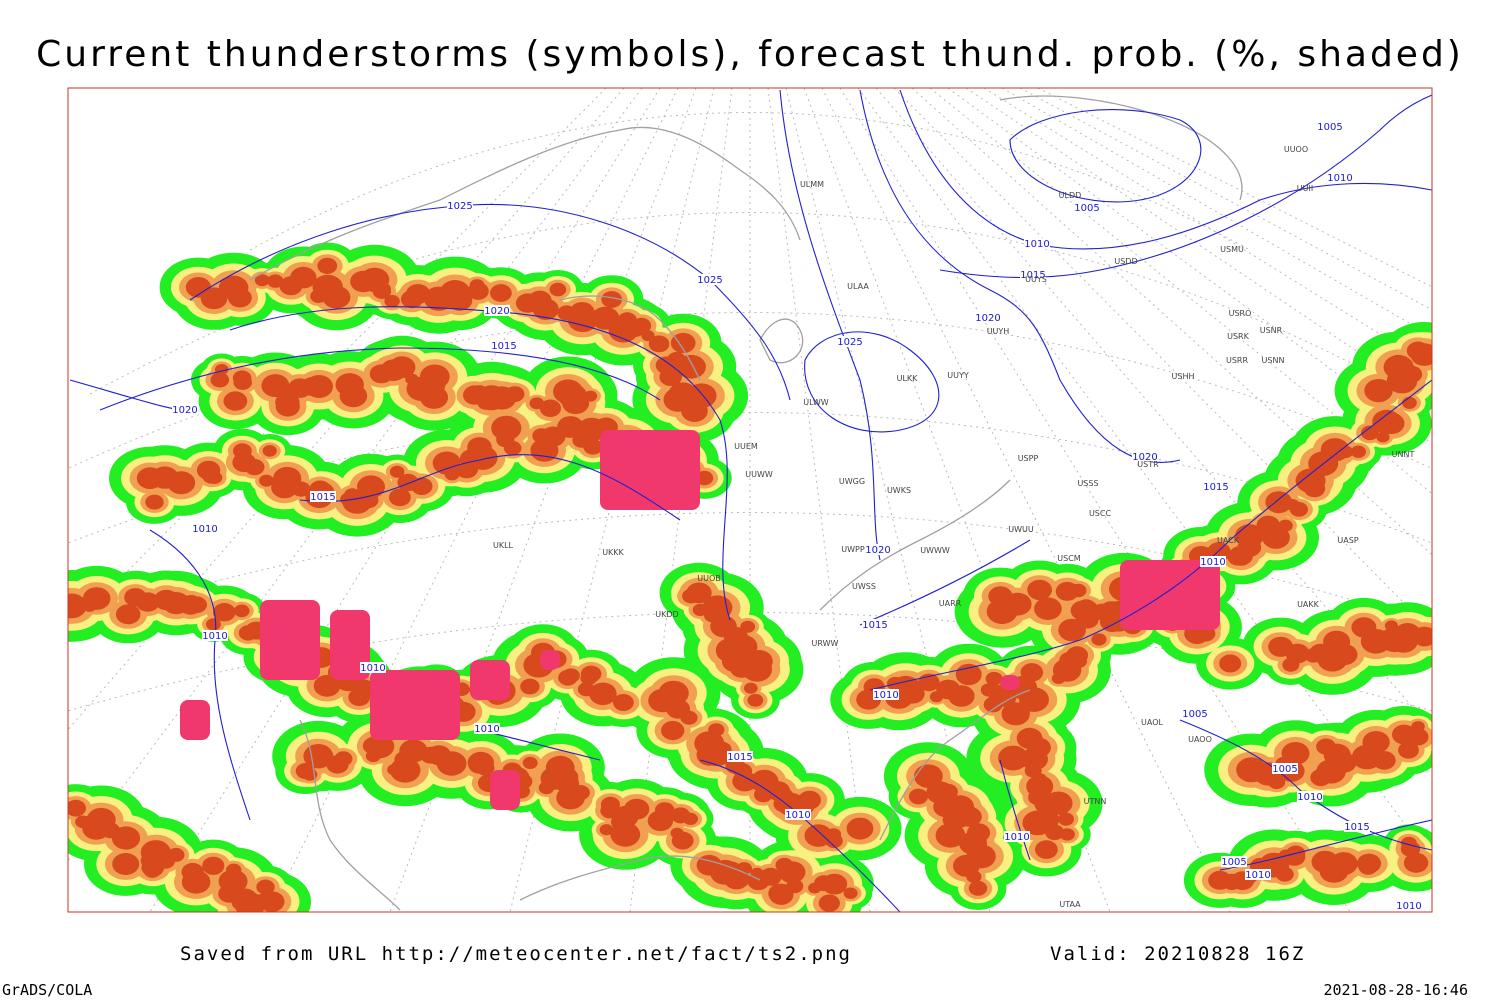 The height and width of the screenshot is (1000, 1500). I want to click on station-code: UWKS, so click(899, 490).